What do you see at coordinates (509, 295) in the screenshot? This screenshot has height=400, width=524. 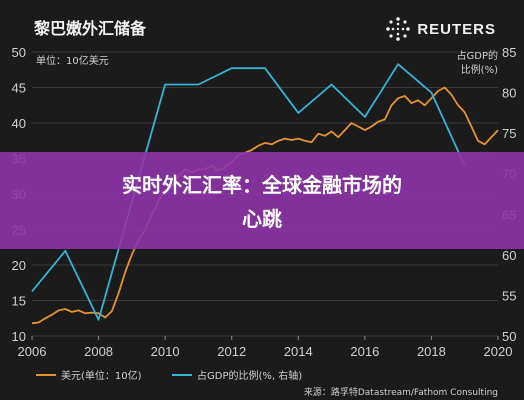 I see `right-tick-label: 55` at bounding box center [509, 295].